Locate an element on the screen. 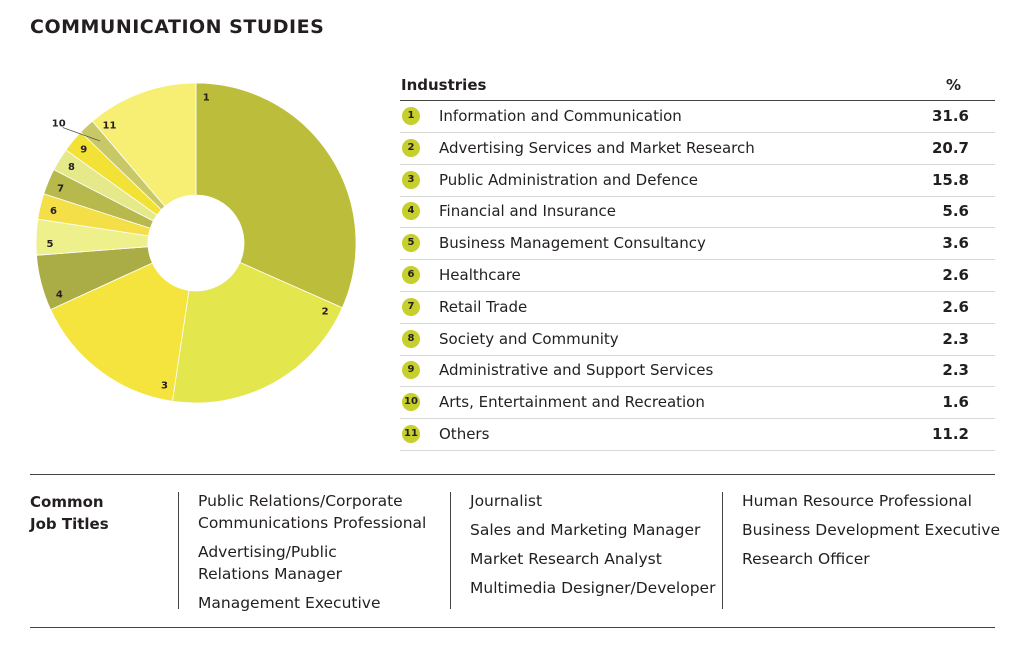 This screenshot has height=648, width=1024. job-title-line: Market Research Analyst is located at coordinates (566, 559).